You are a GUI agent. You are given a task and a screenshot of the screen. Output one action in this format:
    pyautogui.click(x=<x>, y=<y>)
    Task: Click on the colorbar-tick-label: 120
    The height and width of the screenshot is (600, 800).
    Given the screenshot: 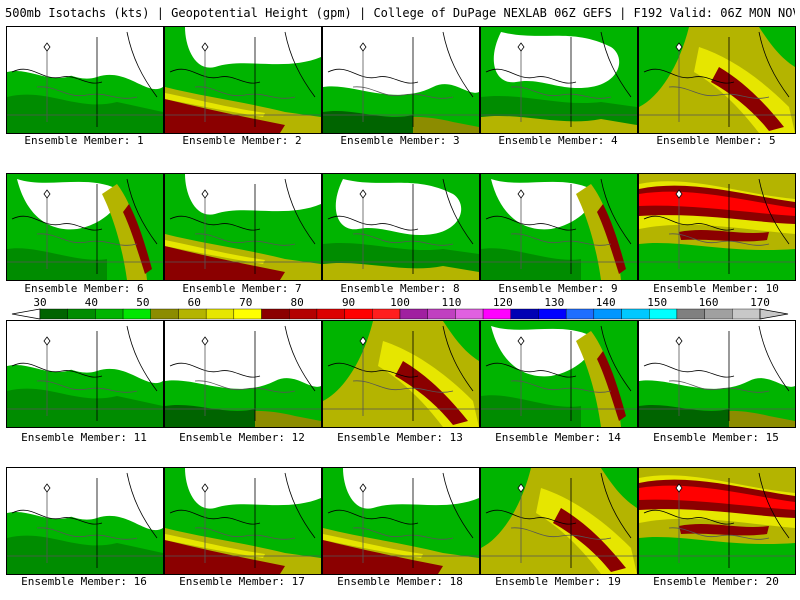 What is the action you would take?
    pyautogui.click(x=502, y=302)
    